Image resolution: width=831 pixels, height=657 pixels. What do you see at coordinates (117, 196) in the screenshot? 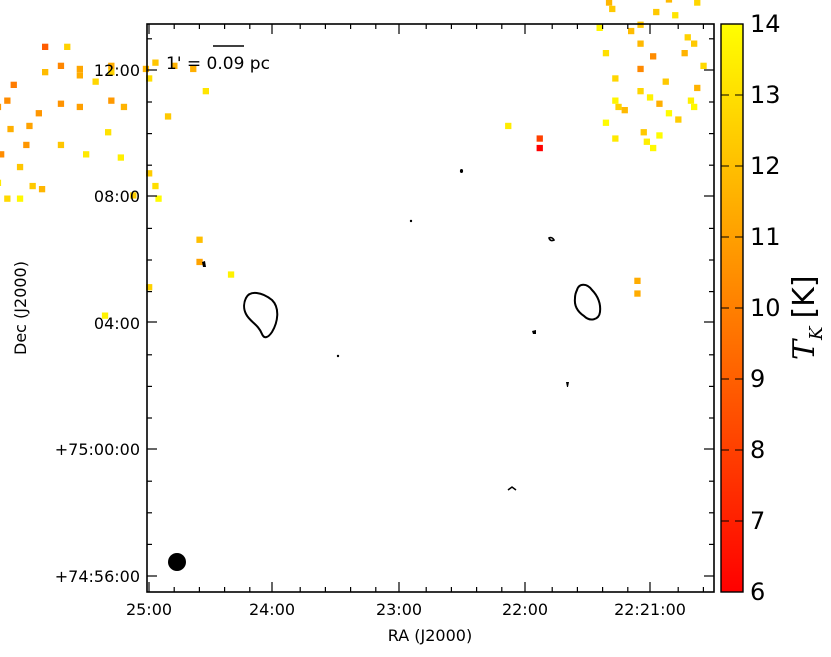
I see `y-tick-label: 08:00` at bounding box center [117, 196].